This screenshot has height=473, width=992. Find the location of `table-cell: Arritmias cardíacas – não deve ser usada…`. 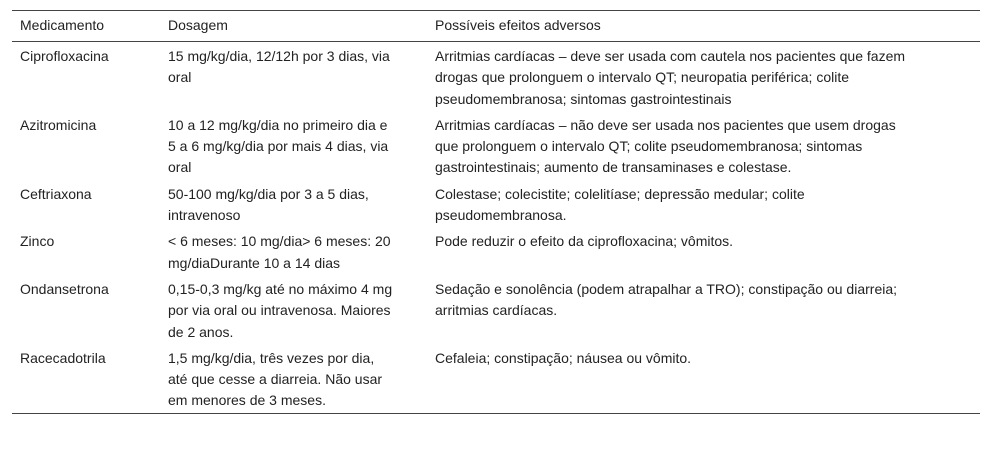

table-cell: Arritmias cardíacas – não deve ser usada… is located at coordinates (665, 146).